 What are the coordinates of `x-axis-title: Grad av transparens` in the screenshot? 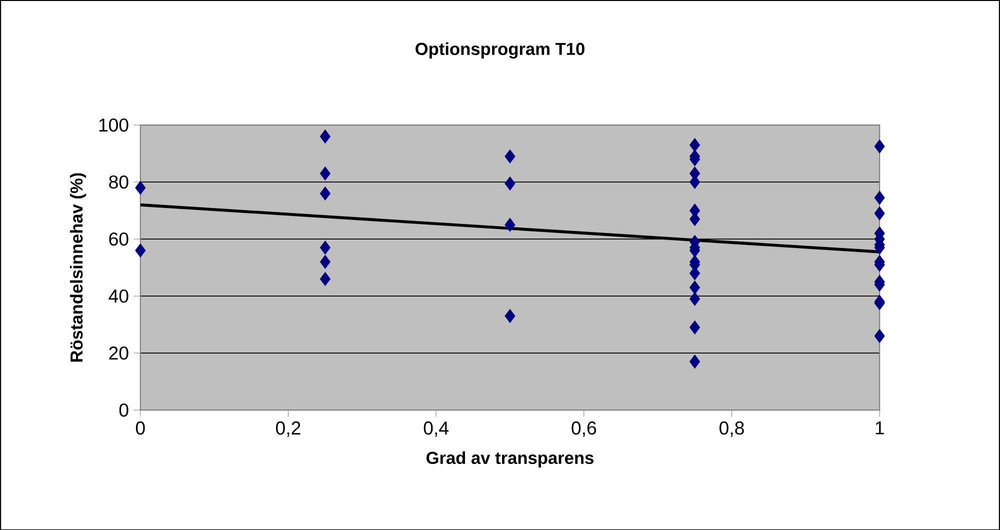 It's located at (510, 459).